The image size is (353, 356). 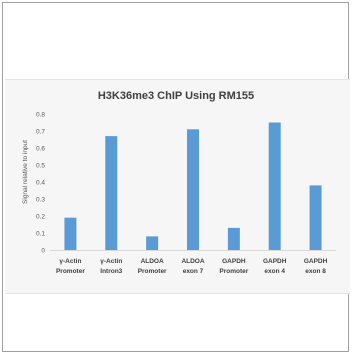 I want to click on x-tick-label: exon 4, so click(x=274, y=271).